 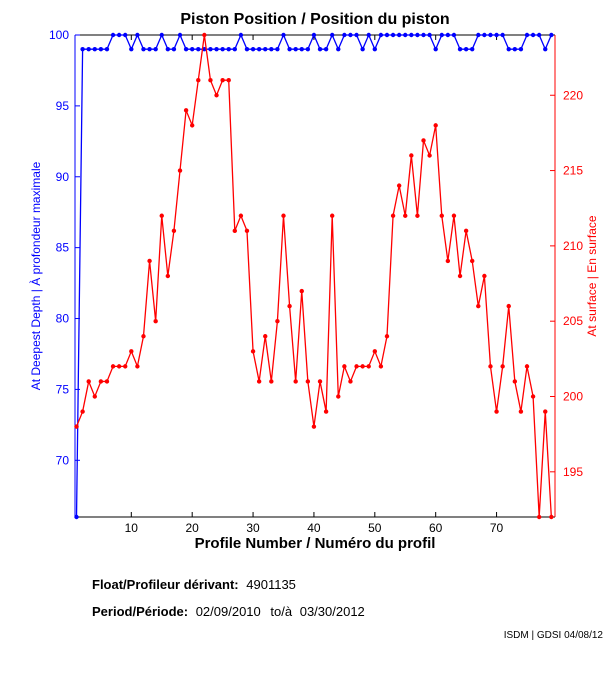 What do you see at coordinates (573, 95) in the screenshot?
I see `y-right-tick-label: 220` at bounding box center [573, 95].